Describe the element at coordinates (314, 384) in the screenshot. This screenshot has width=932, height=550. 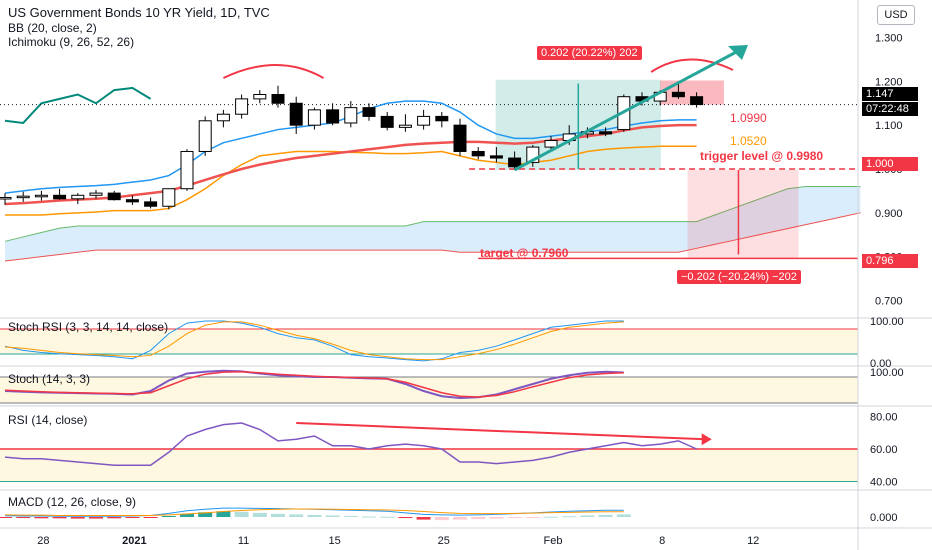
I see `stoch-d` at that location.